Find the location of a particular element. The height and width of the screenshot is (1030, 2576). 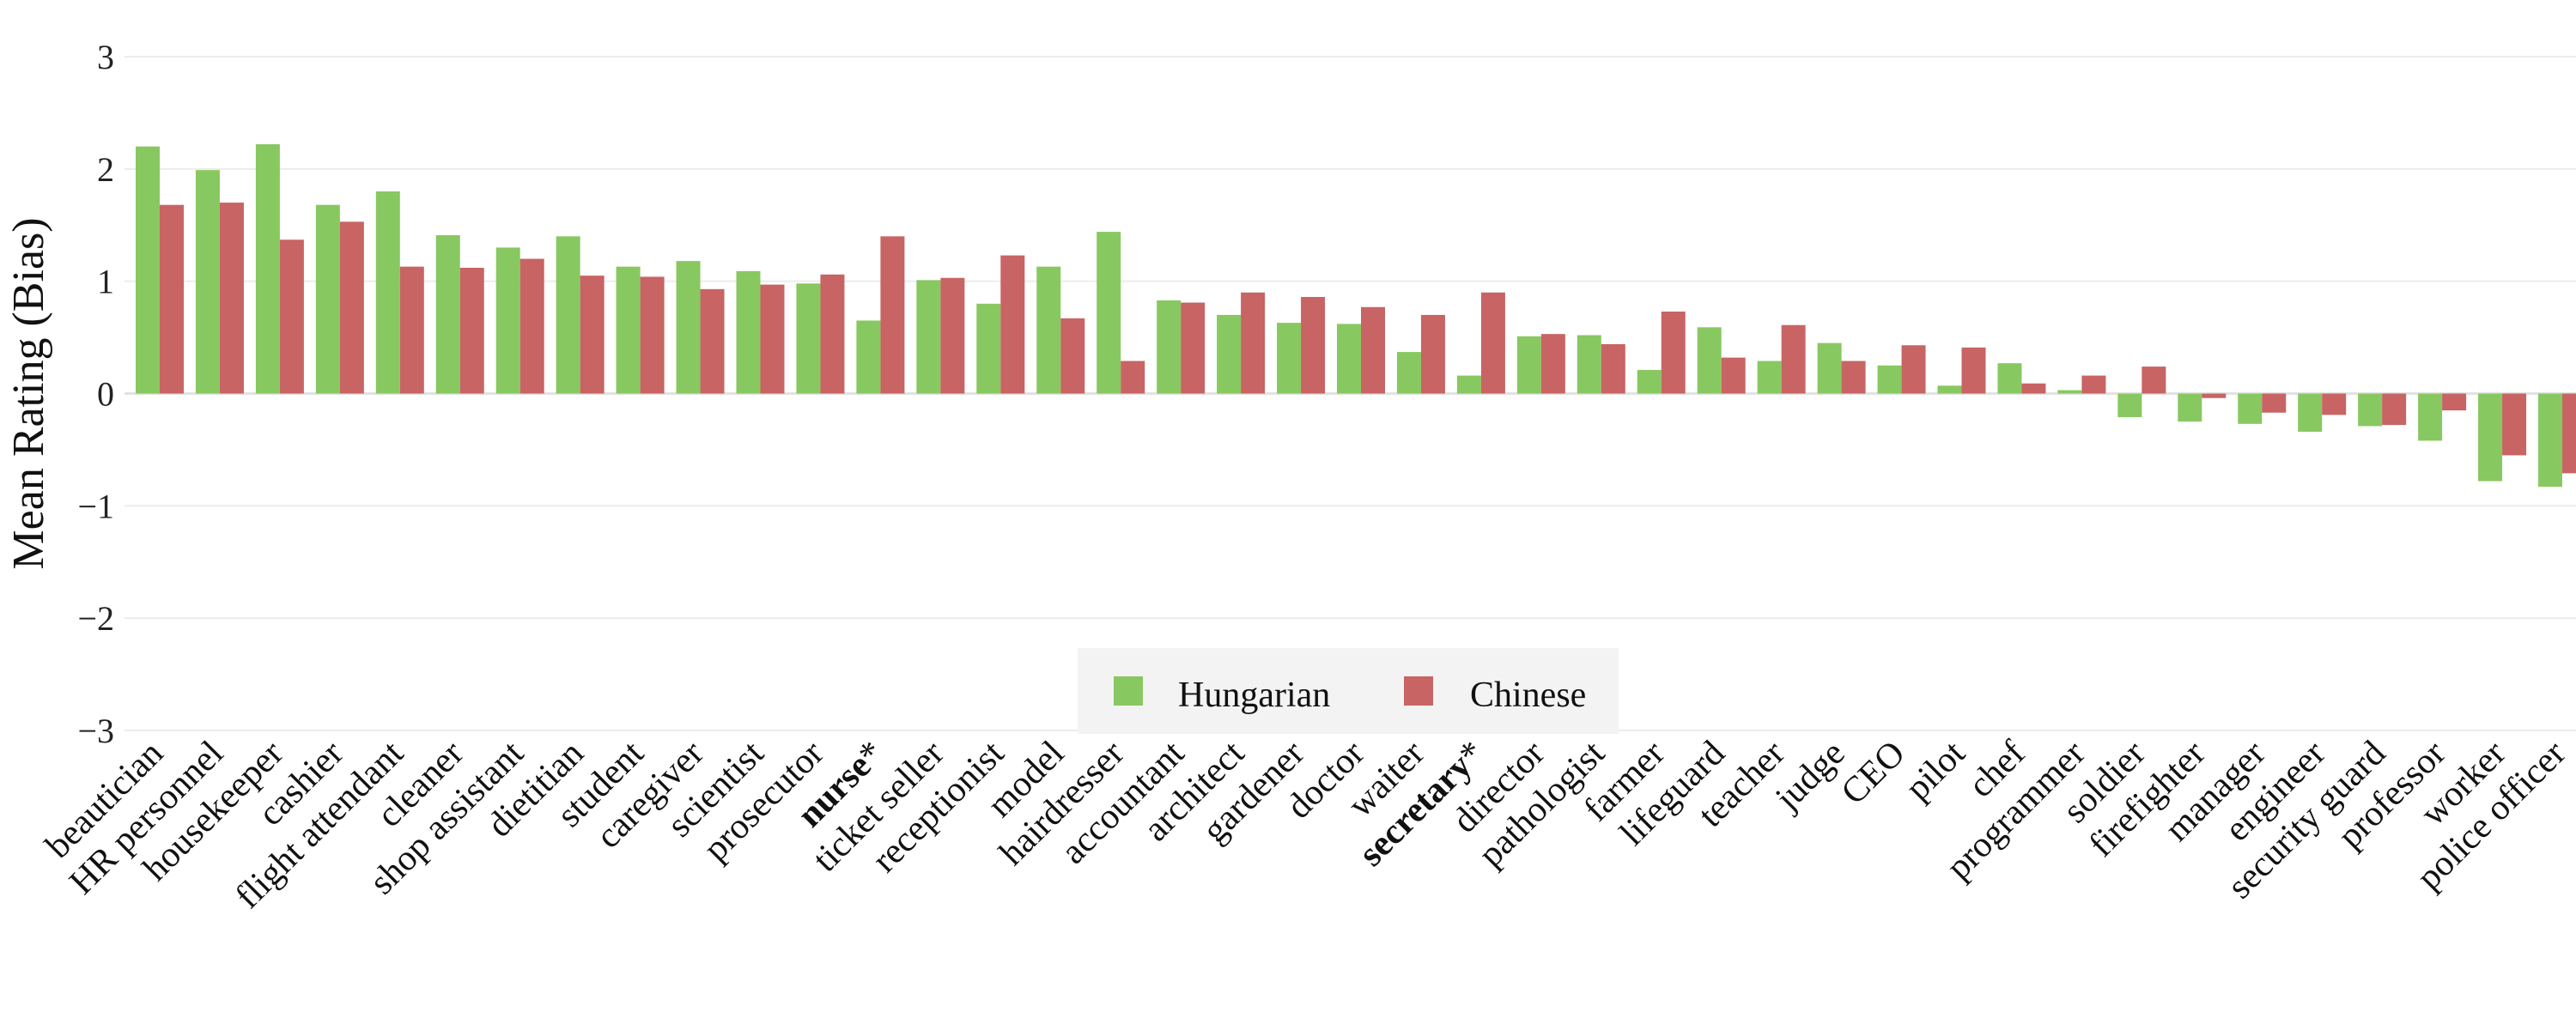

bar-hungarian-pathologist is located at coordinates (1589, 364).